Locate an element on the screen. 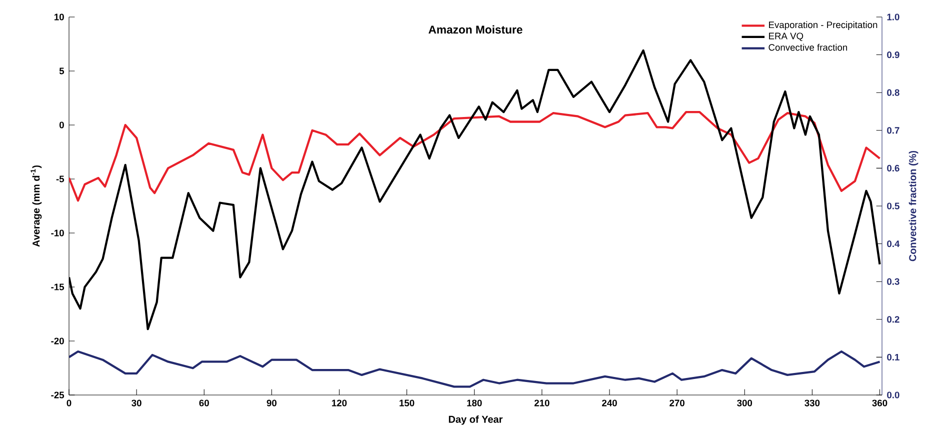 This screenshot has width=940, height=428. y2-tick-label: 0.8 is located at coordinates (893, 92).